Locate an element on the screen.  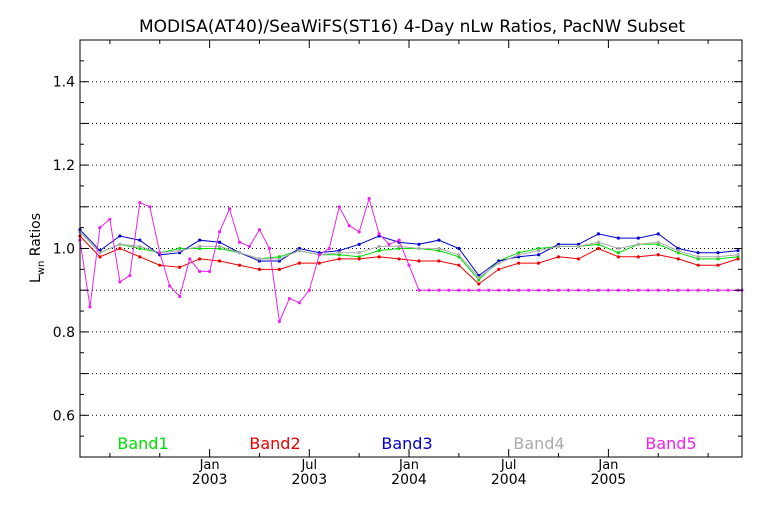
y-tick-label: 1.2 is located at coordinates (64, 166).